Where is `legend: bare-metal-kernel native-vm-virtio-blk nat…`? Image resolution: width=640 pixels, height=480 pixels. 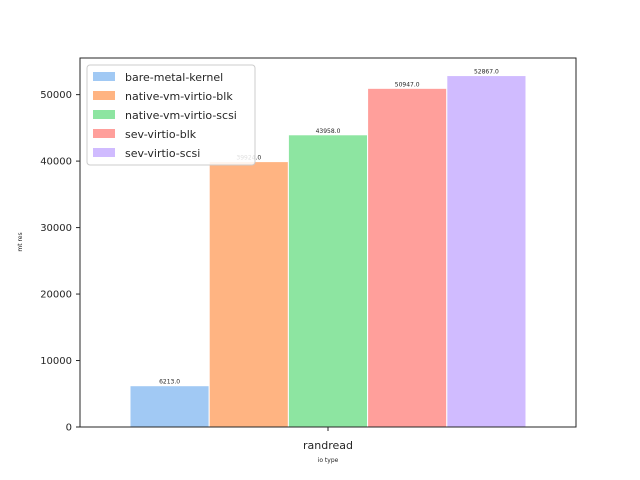
legend: bare-metal-kernel native-vm-virtio-blk nat… is located at coordinates (171, 115).